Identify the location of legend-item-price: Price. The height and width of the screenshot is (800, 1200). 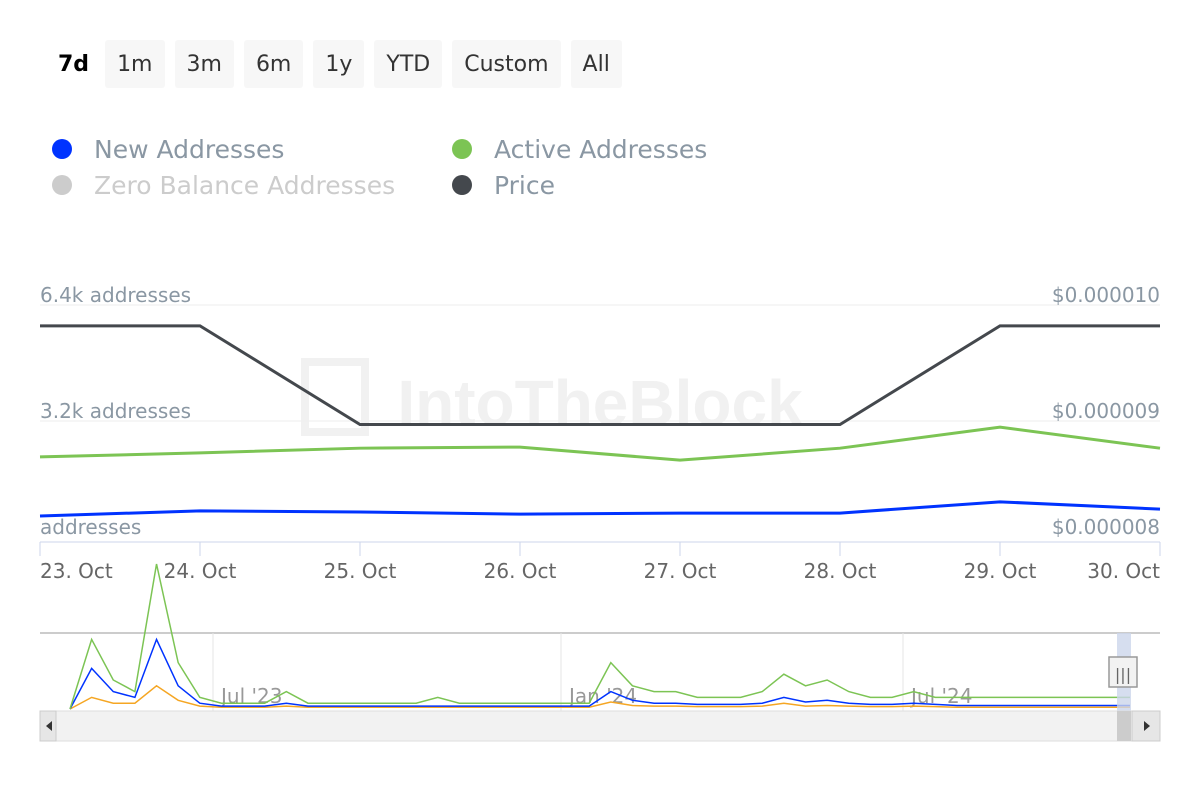
(612, 185).